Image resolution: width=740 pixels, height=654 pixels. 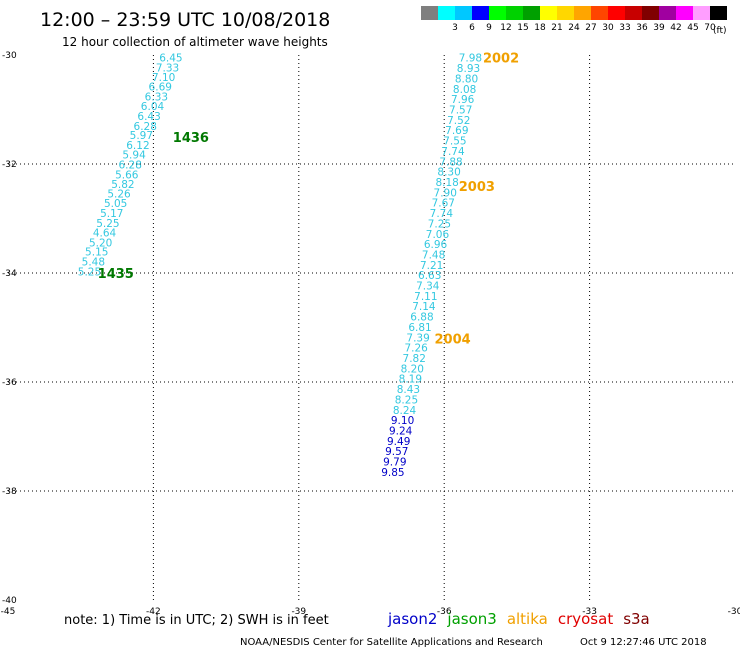 I want to click on wave-height-label: 7.90, so click(x=445, y=193).